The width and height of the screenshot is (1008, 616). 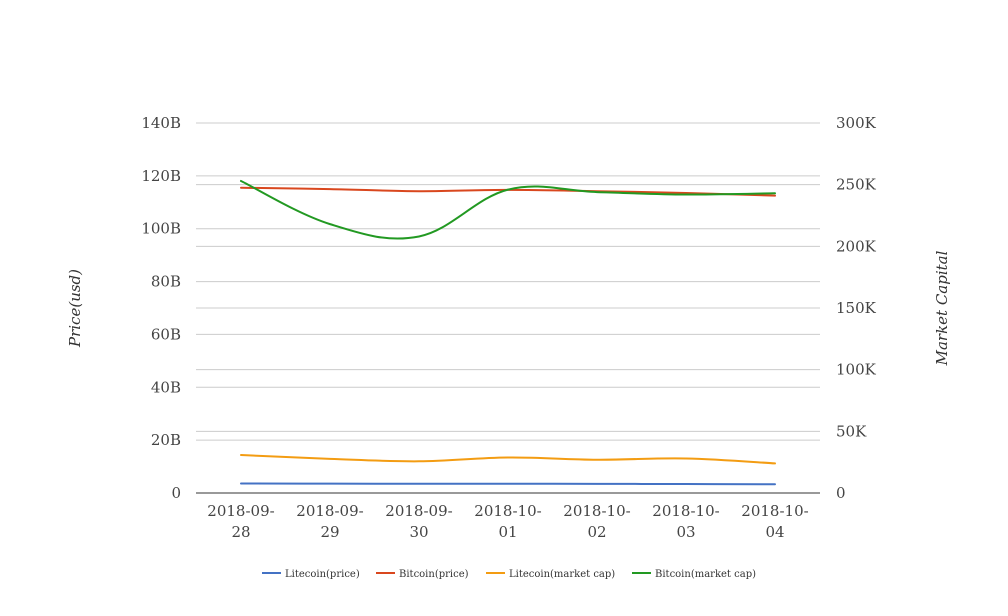 What do you see at coordinates (596, 521) in the screenshot?
I see `x-tick-label: 2018-10-02` at bounding box center [596, 521].